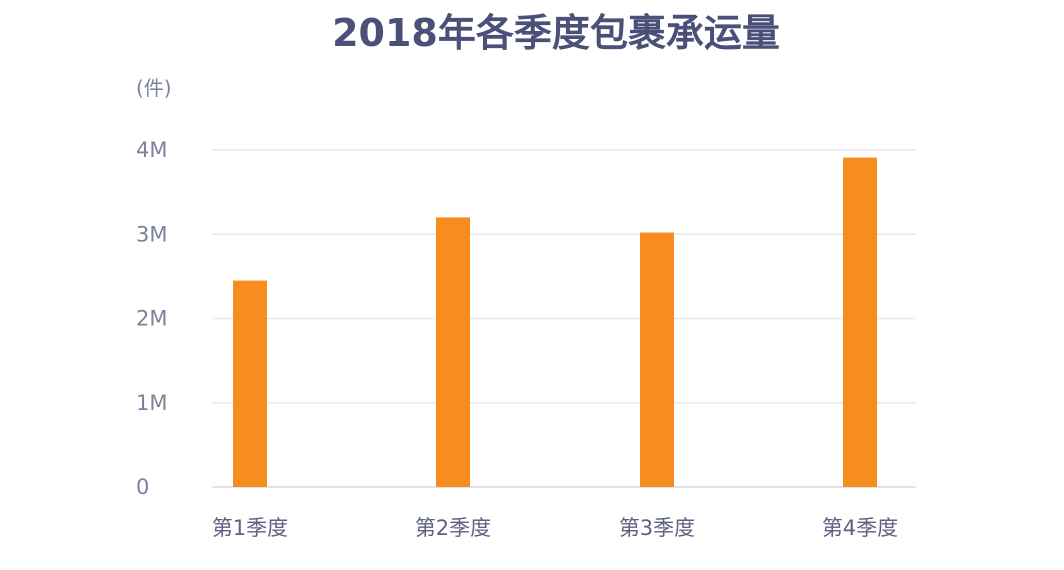 Image resolution: width=1064 pixels, height=570 pixels. What do you see at coordinates (151, 234) in the screenshot?
I see `y-tick-label: 3M` at bounding box center [151, 234].